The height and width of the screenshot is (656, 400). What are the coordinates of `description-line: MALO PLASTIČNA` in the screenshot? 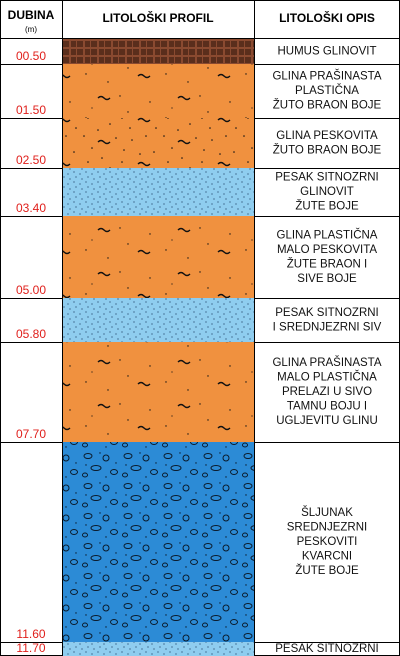 It's located at (327, 377).